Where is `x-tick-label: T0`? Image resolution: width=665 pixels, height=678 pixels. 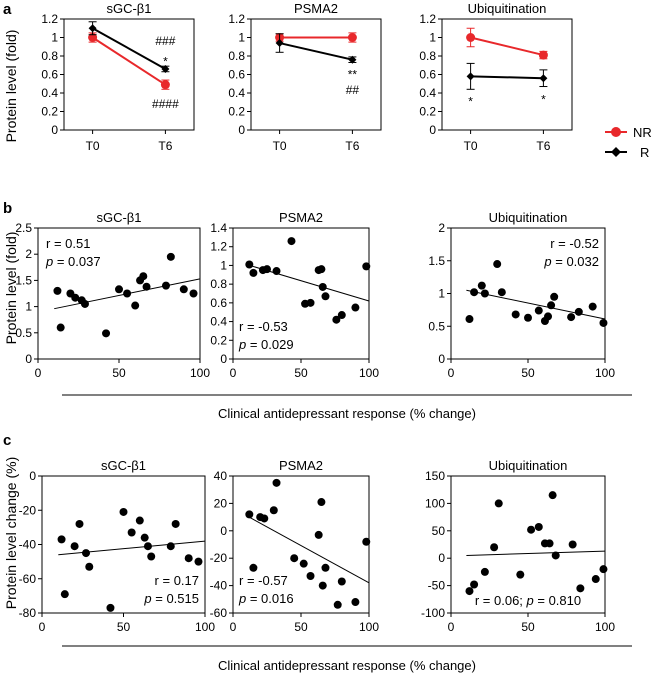
x-tick-label: T0 is located at coordinates (471, 146).